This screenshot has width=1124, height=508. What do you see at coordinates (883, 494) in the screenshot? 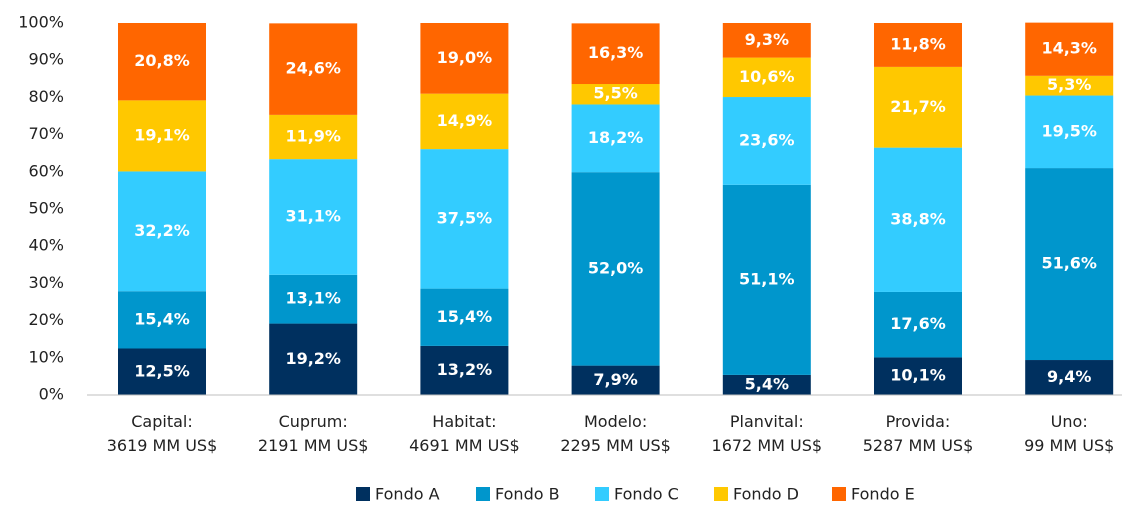
I see `legend-label: Fondo E` at bounding box center [883, 494].